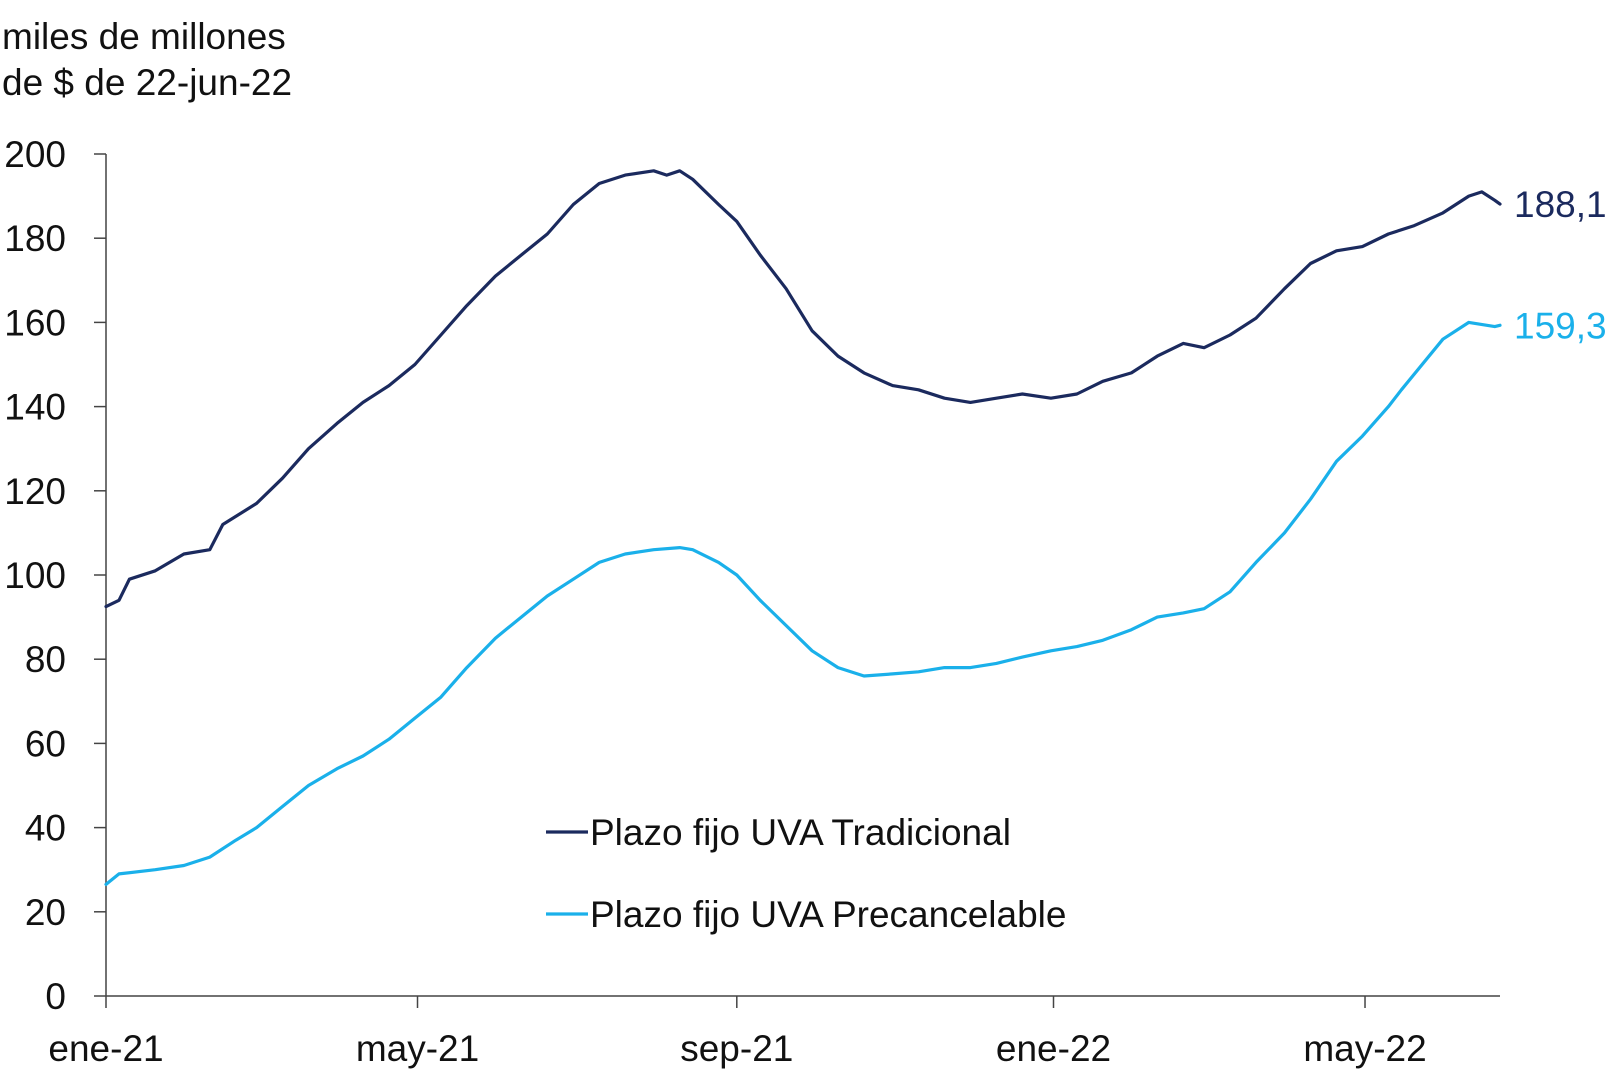 This screenshot has height=1084, width=1620. Describe the element at coordinates (736, 1048) in the screenshot. I see `x-tick-label: sep-21` at that location.